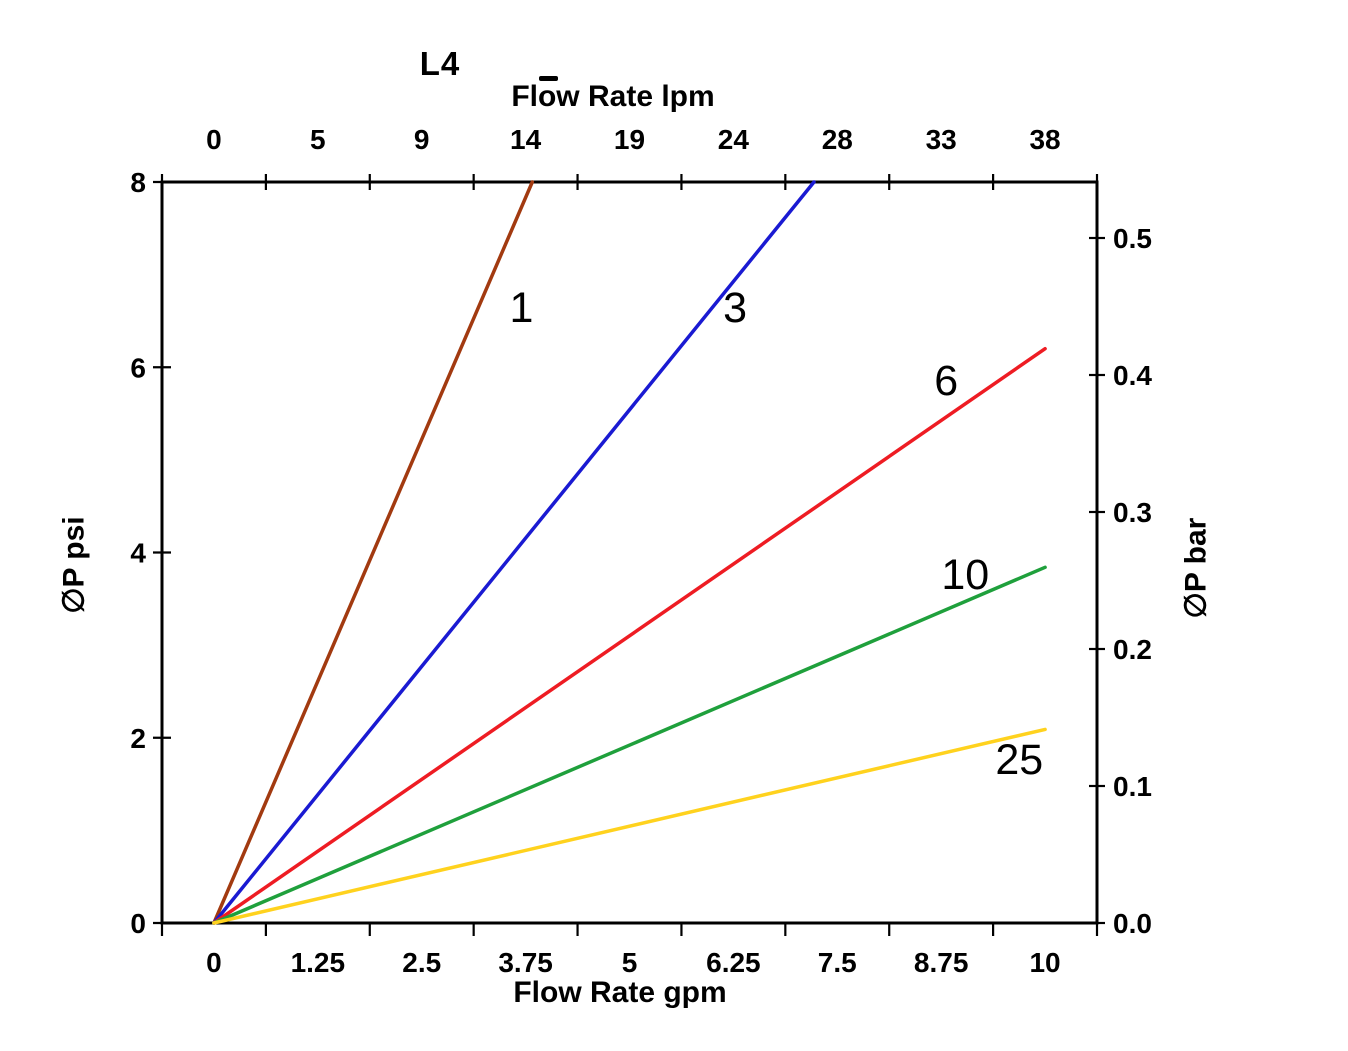  What do you see at coordinates (1132, 786) in the screenshot?
I see `right-axis-tick-label: 0.1` at bounding box center [1132, 786].